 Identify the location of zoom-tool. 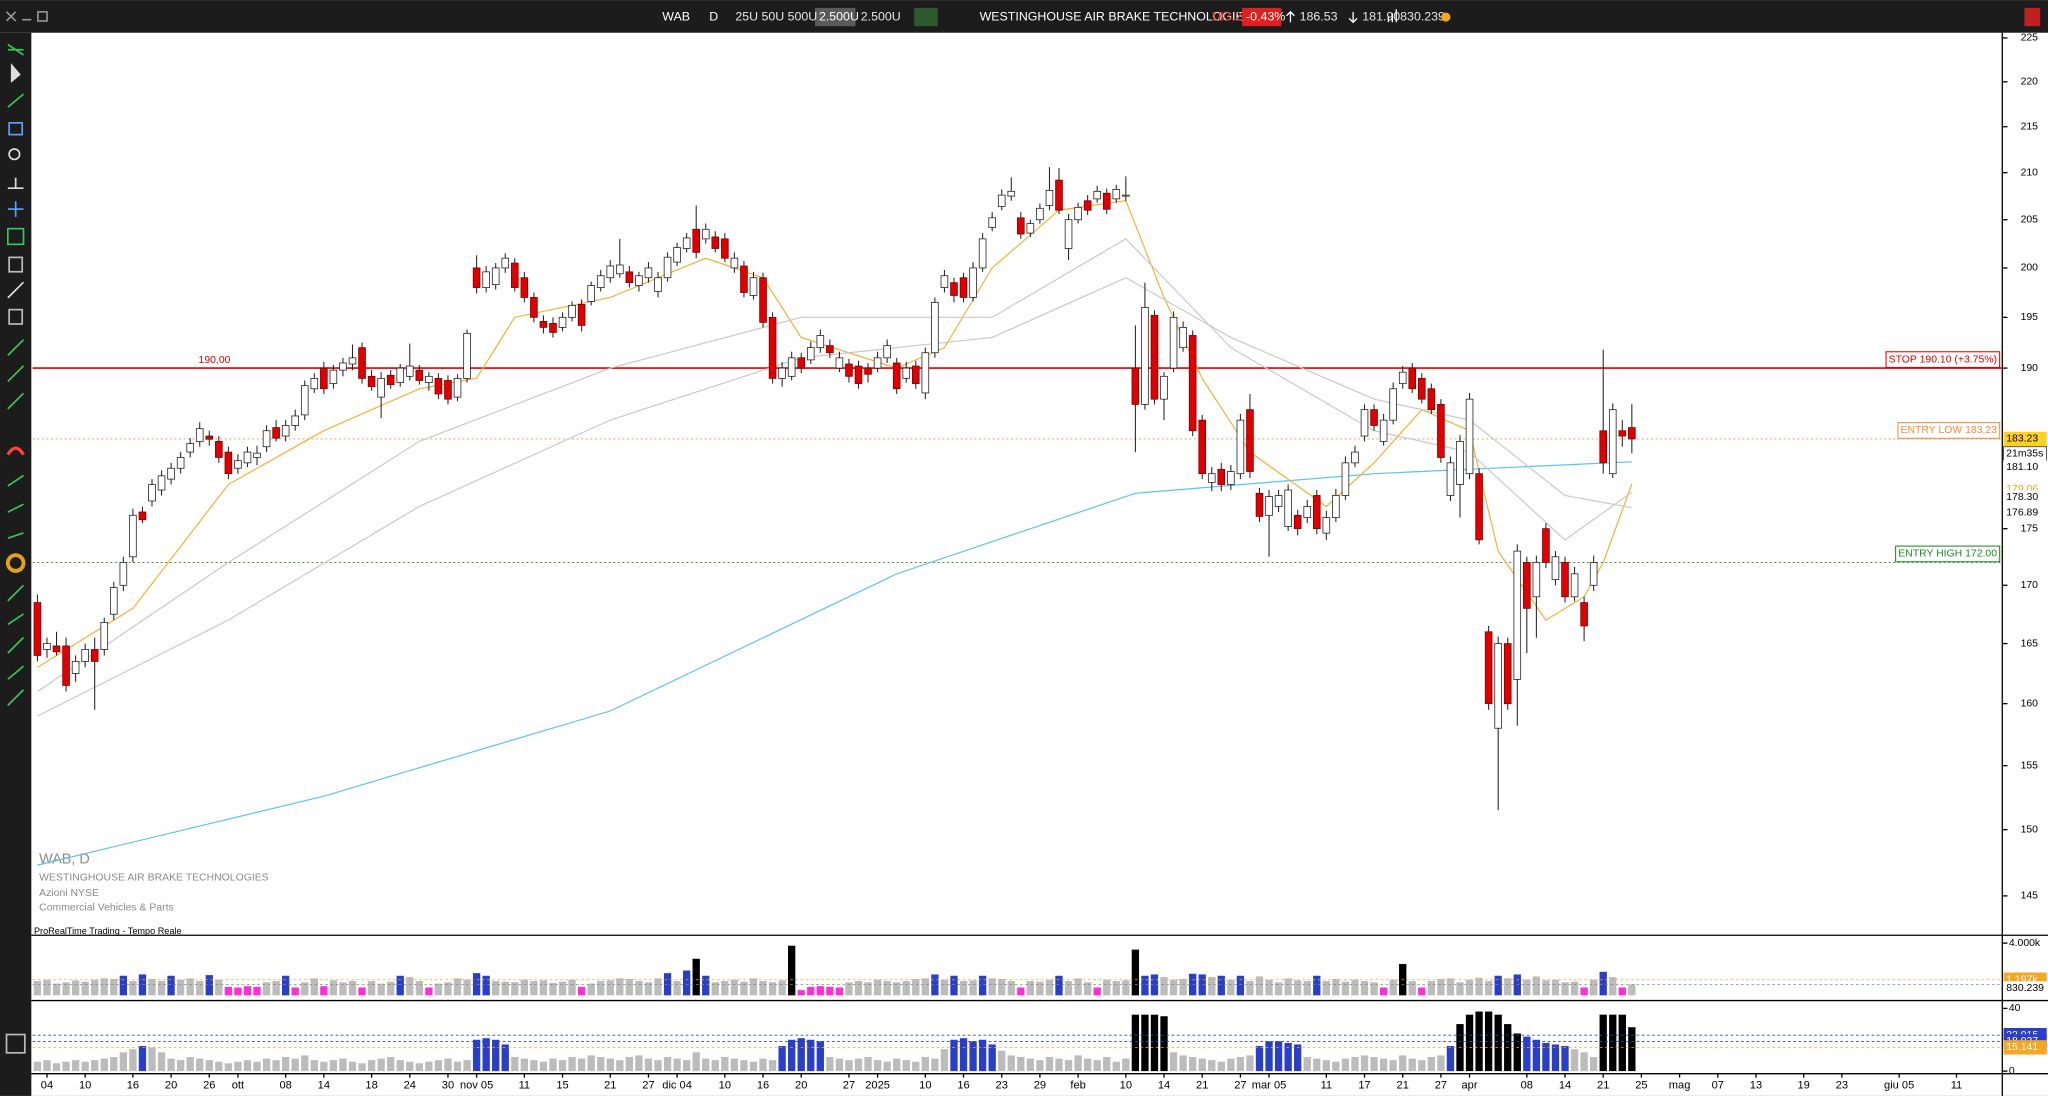
(14, 154).